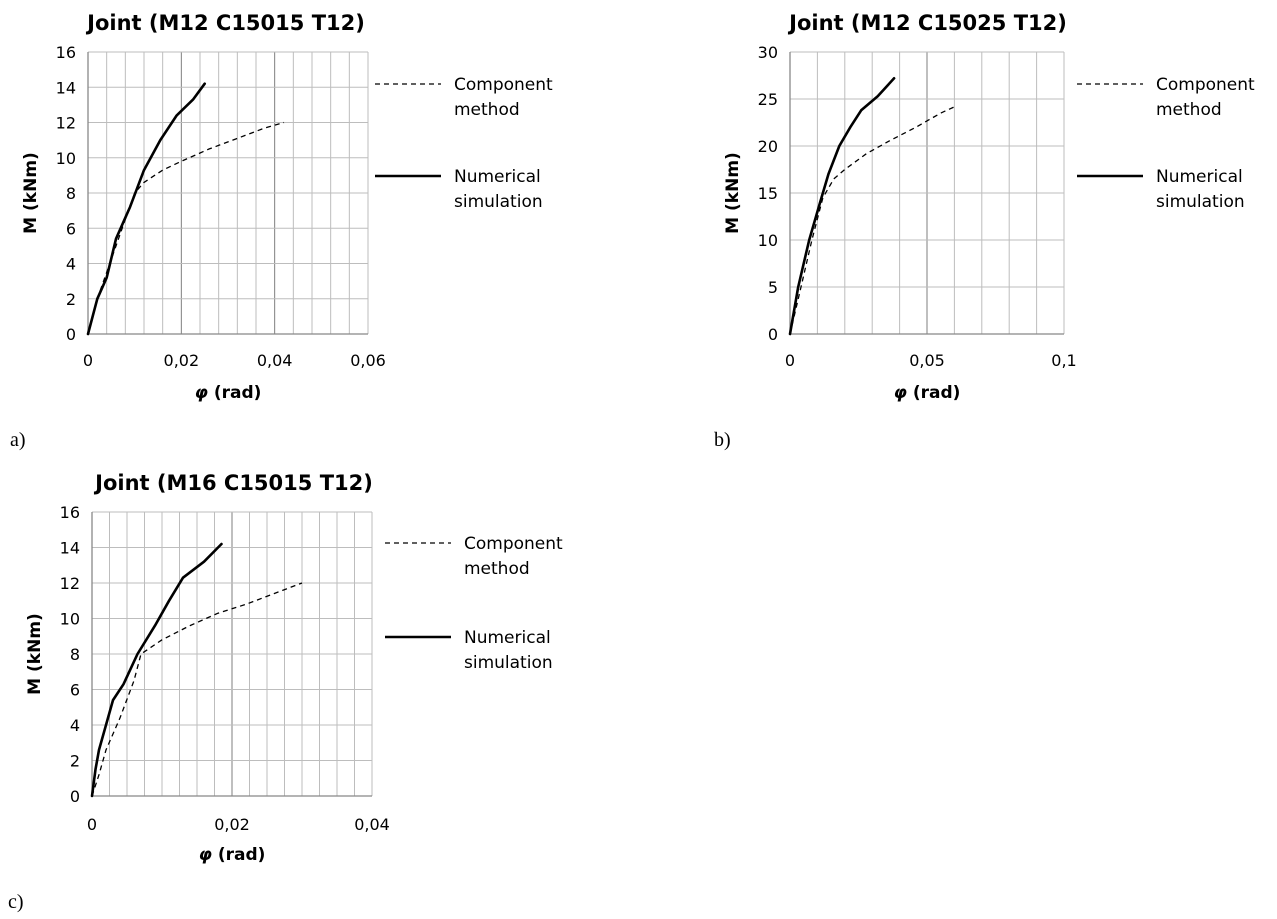  Describe the element at coordinates (368, 360) in the screenshot. I see `x-tick-label: 0,06` at that location.